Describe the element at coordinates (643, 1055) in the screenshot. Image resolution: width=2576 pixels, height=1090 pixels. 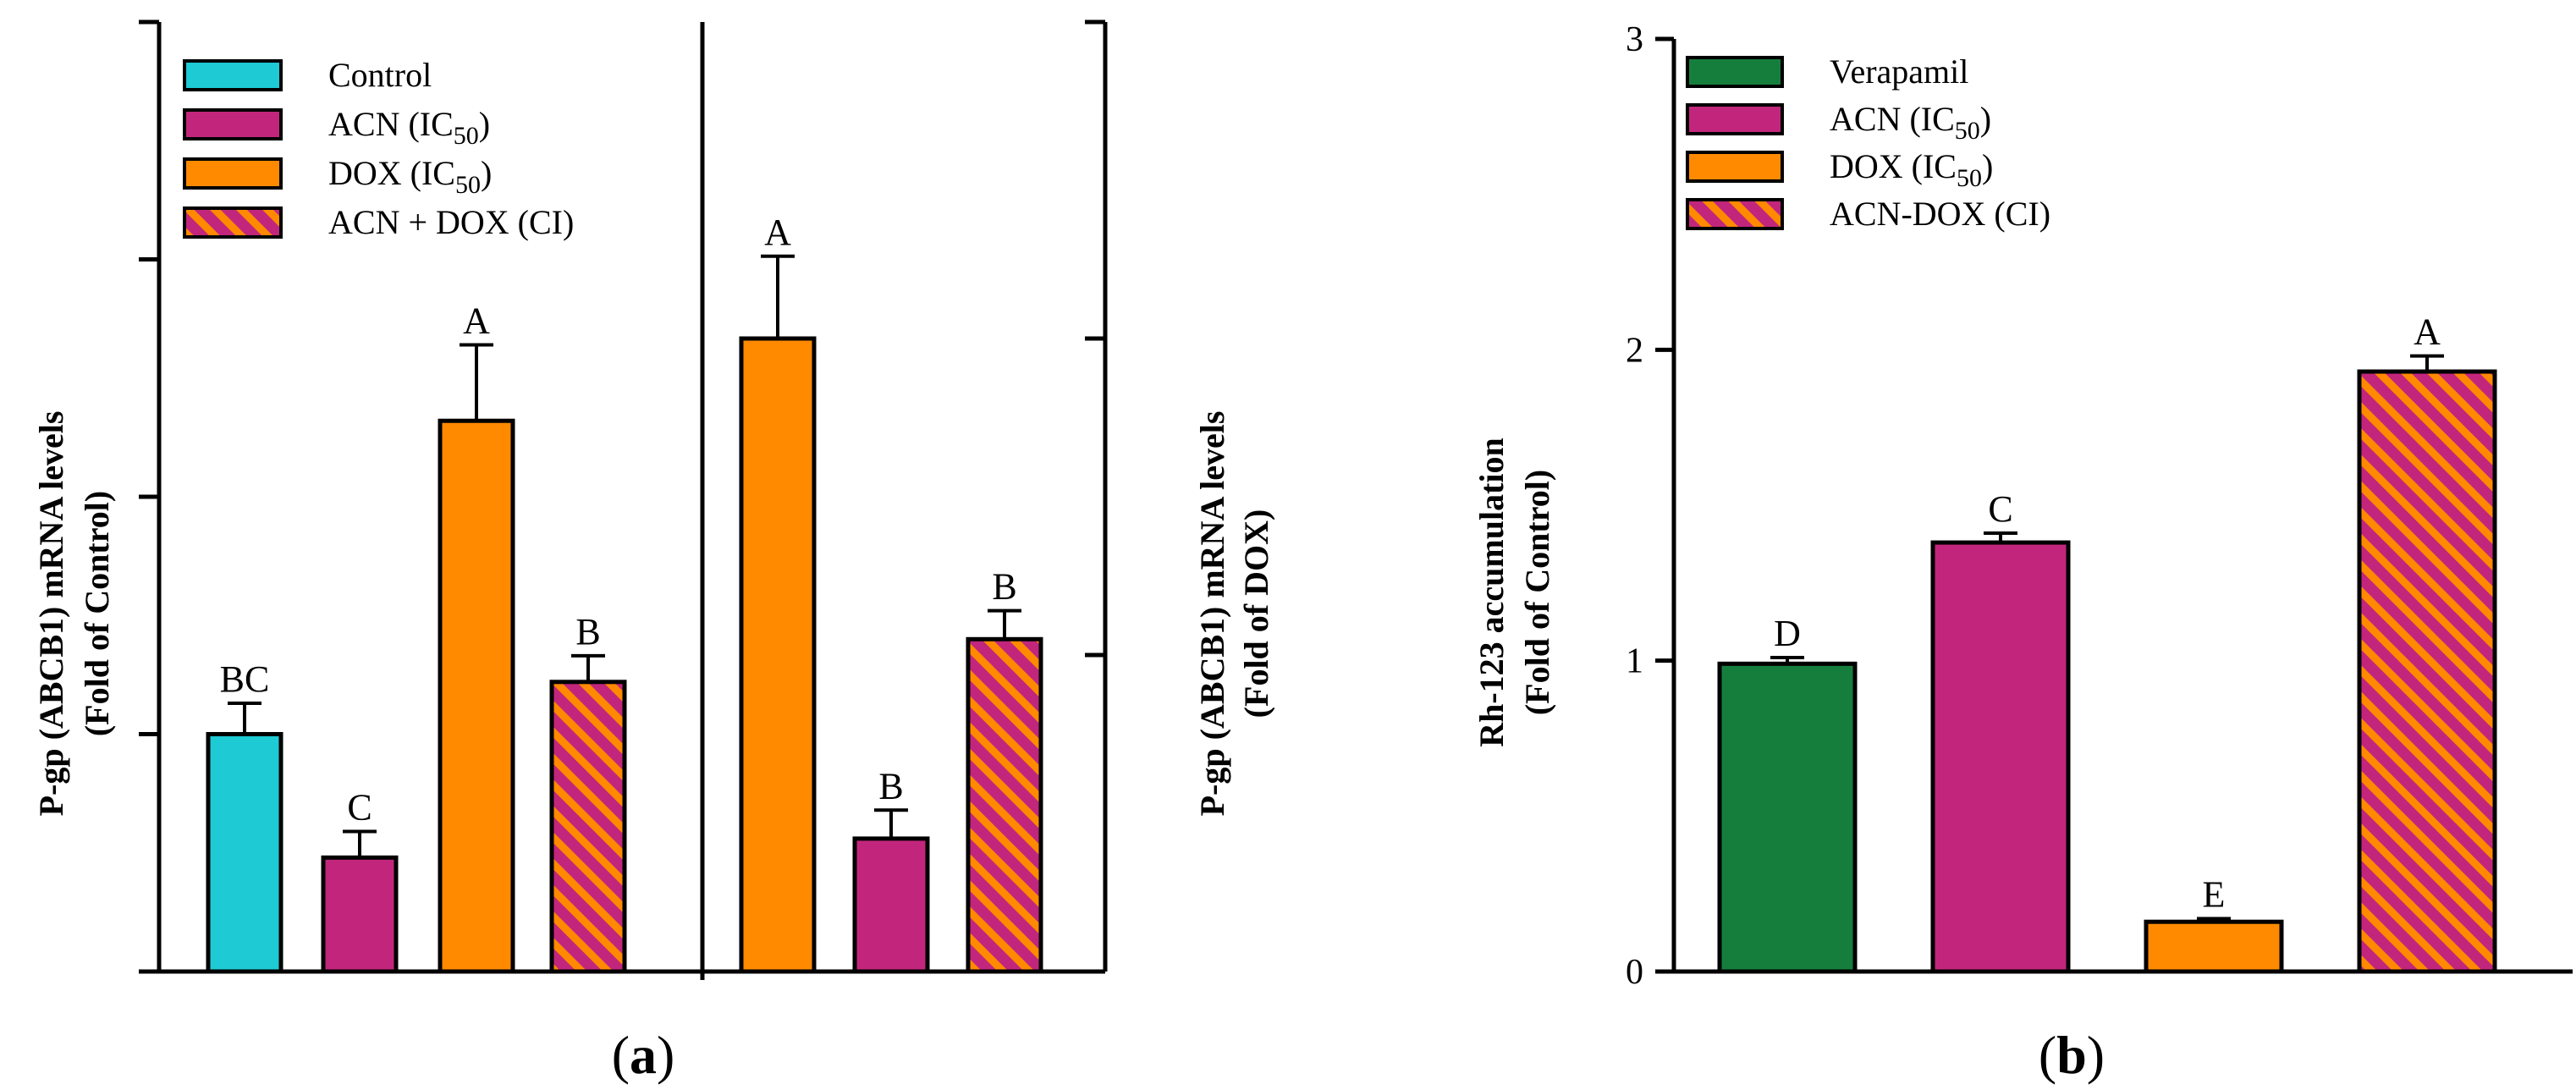
I see `panel-a-label: (a)` at that location.